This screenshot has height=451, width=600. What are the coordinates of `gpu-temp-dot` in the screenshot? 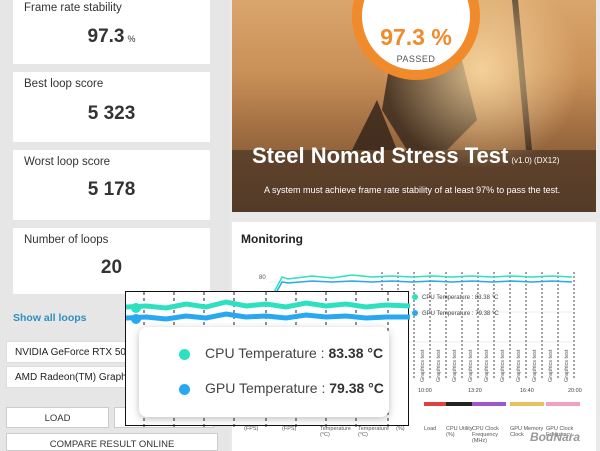 It's located at (415, 313).